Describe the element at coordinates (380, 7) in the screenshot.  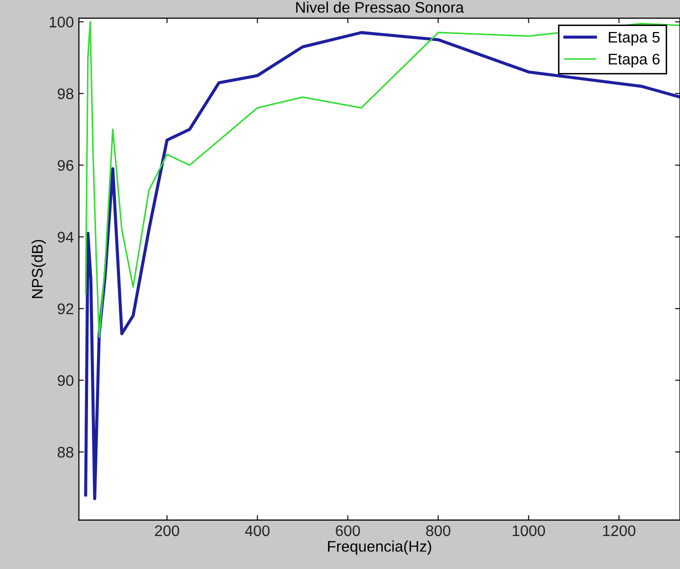
I see `chart-title: Nivel de Pressao Sonora` at that location.